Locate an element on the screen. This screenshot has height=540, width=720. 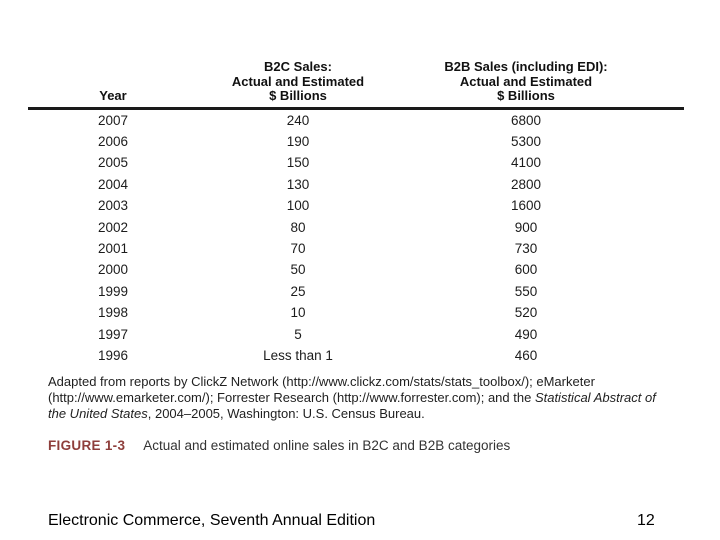
header-filler is located at coordinates (669, 82).